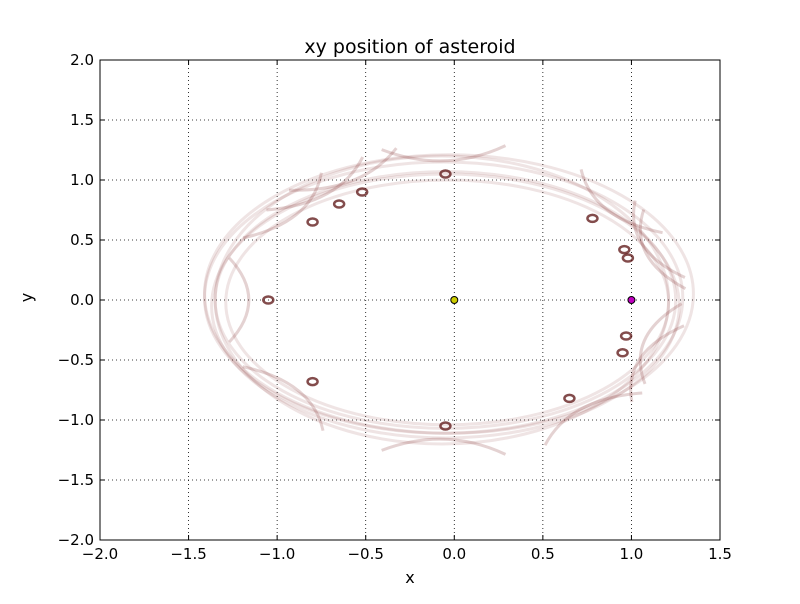 The height and width of the screenshot is (604, 800). What do you see at coordinates (82, 60) in the screenshot?
I see `y-tick-label: 2.0` at bounding box center [82, 60].